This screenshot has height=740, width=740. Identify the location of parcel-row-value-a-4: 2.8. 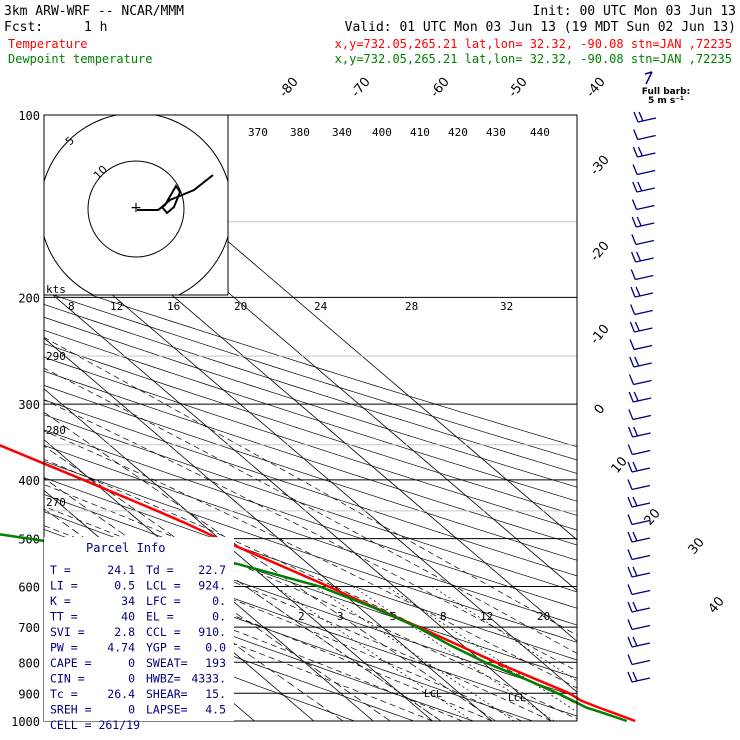
(124, 632).